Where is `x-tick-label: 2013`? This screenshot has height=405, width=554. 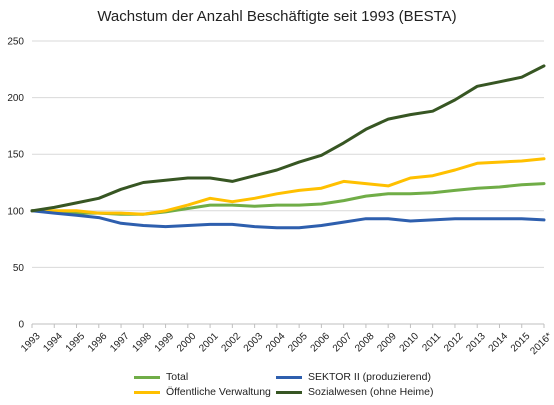
x-tick-label: 2013 is located at coordinates (476, 343).